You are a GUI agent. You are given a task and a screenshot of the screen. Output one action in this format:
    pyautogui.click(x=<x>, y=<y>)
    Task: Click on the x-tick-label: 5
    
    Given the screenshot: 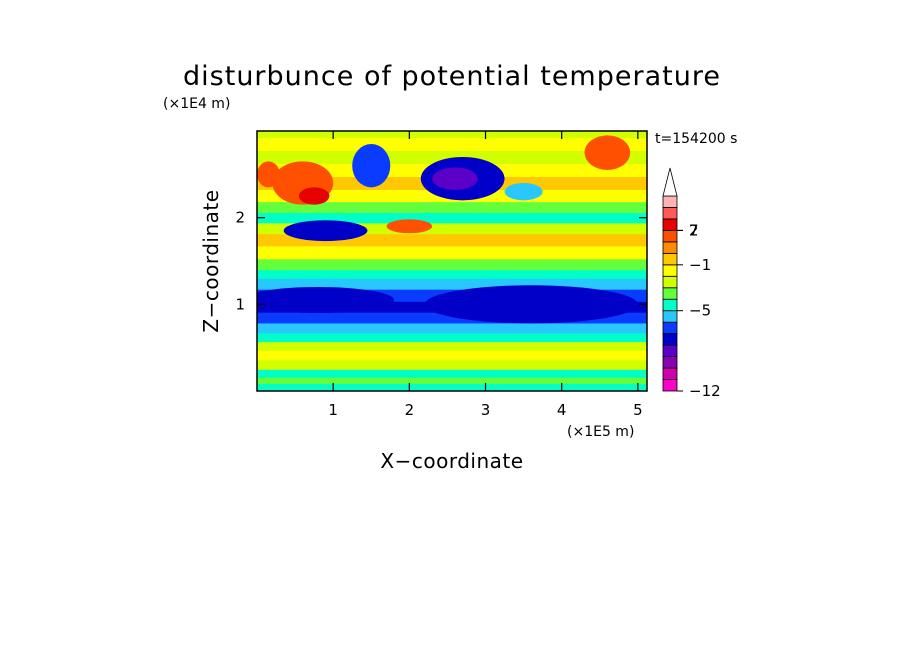 What is the action you would take?
    pyautogui.click(x=638, y=410)
    